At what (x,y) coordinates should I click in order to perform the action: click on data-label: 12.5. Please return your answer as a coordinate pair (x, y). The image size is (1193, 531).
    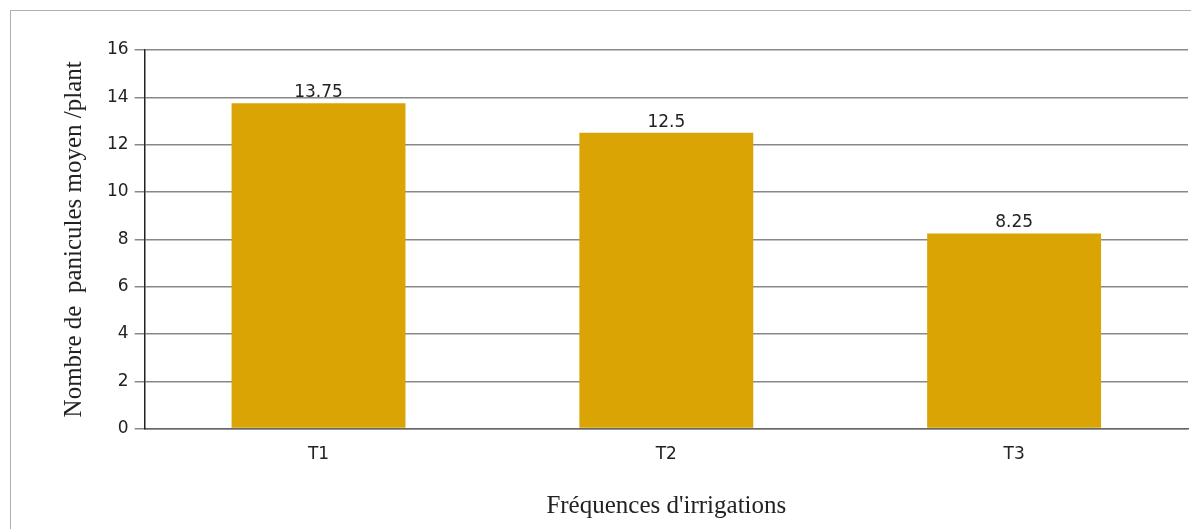
    Looking at the image, I should click on (666, 120).